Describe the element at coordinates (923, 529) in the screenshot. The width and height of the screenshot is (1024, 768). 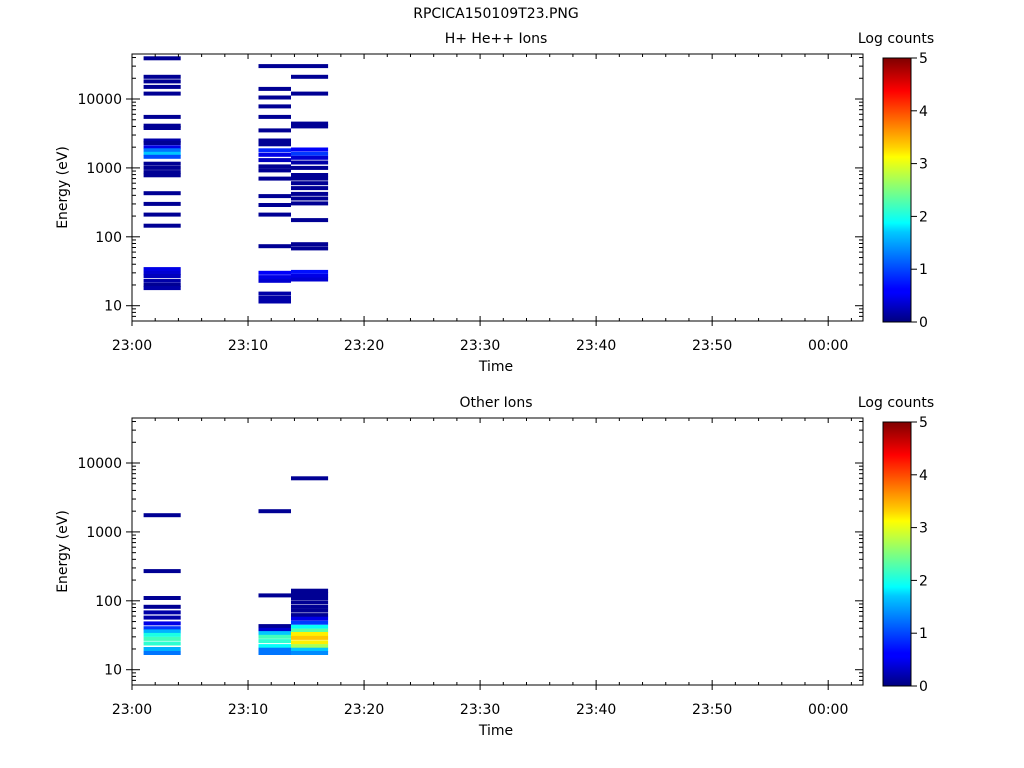
I see `colorbar-tick-label: 3` at that location.